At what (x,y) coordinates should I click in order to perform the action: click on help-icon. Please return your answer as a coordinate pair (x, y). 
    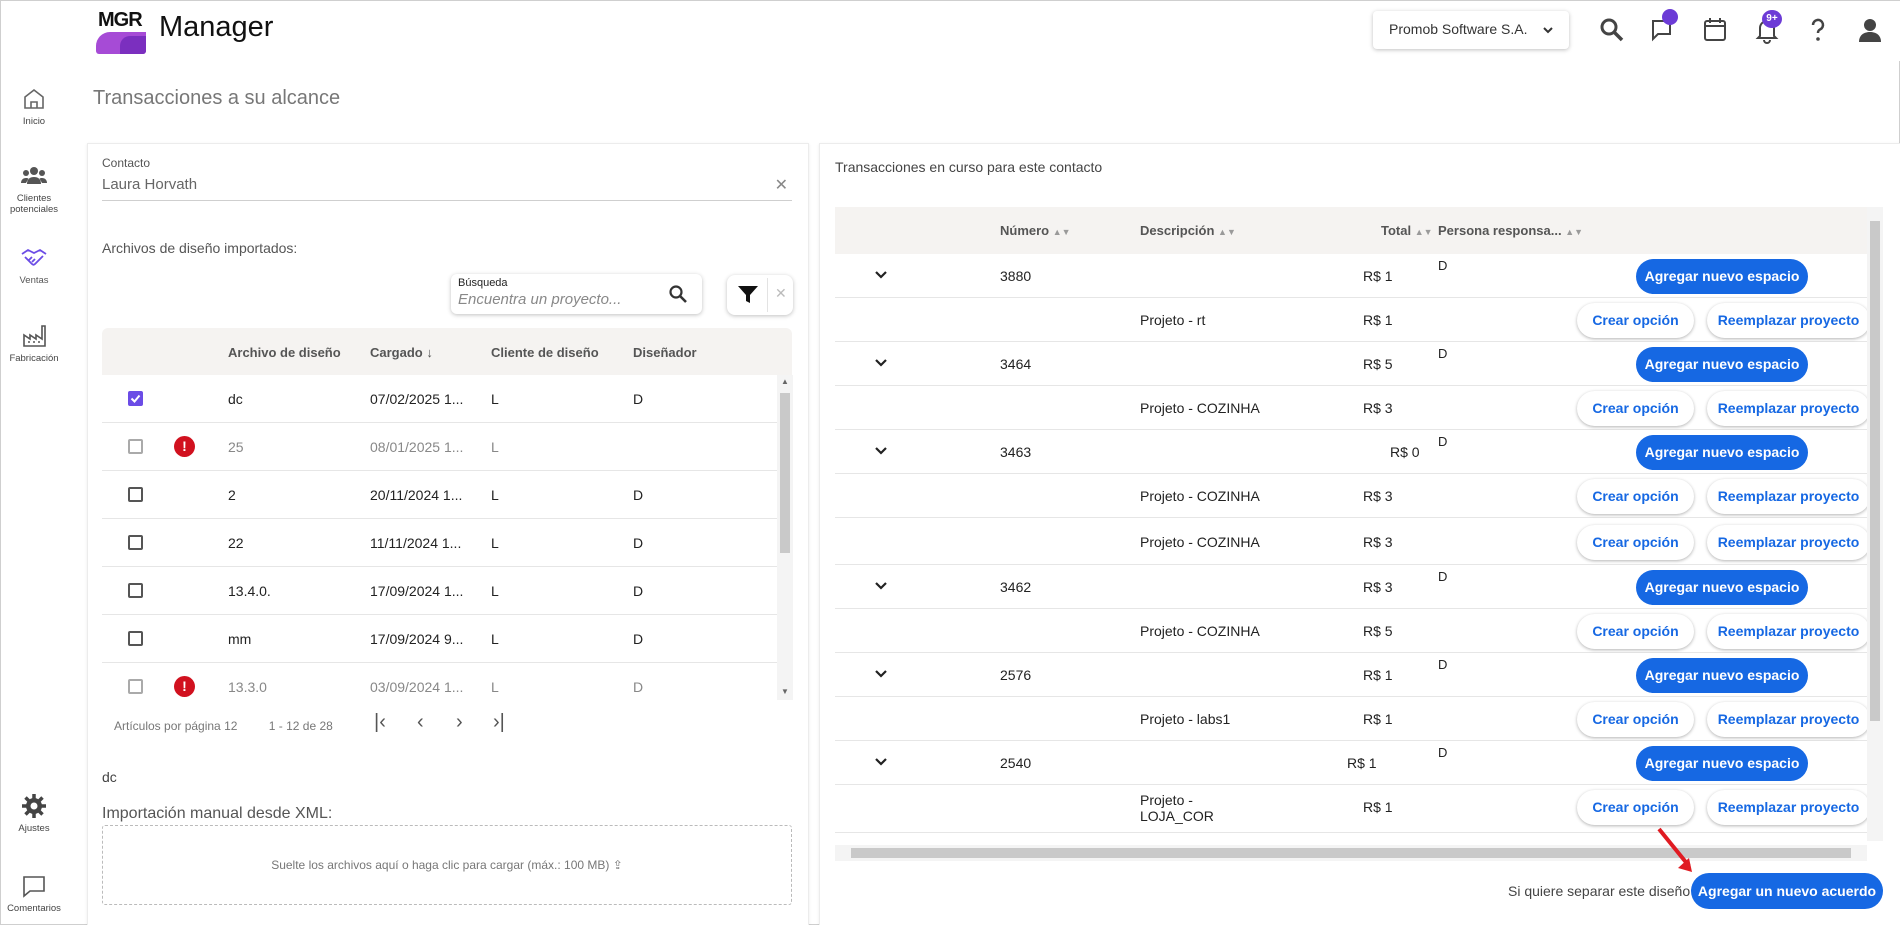
    Looking at the image, I should click on (1818, 30).